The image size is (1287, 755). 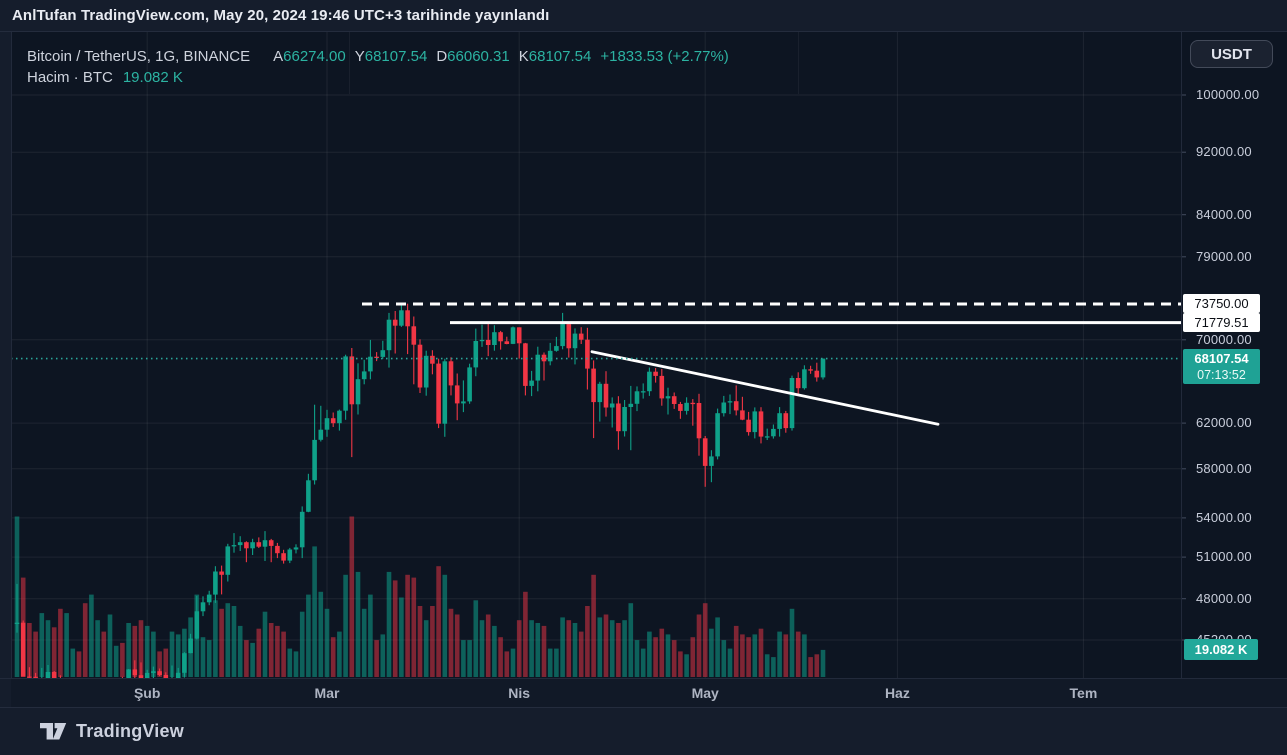 What do you see at coordinates (560, 56) in the screenshot?
I see `close-value: 68107.54` at bounding box center [560, 56].